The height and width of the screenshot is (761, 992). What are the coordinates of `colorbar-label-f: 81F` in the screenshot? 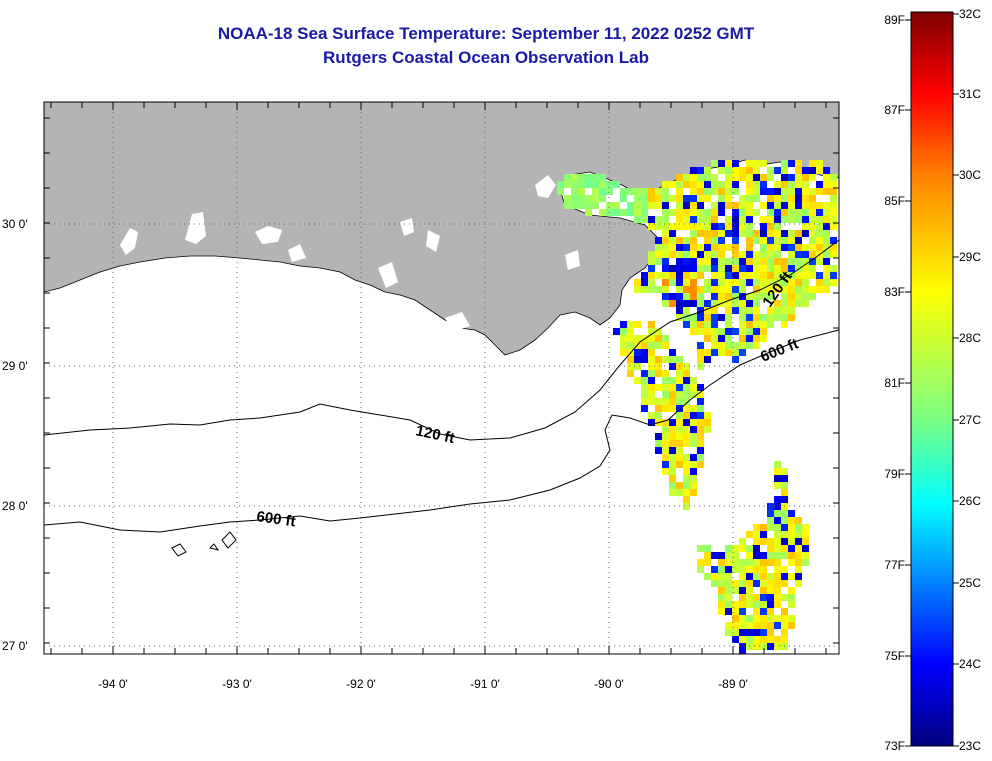 It's located at (894, 383).